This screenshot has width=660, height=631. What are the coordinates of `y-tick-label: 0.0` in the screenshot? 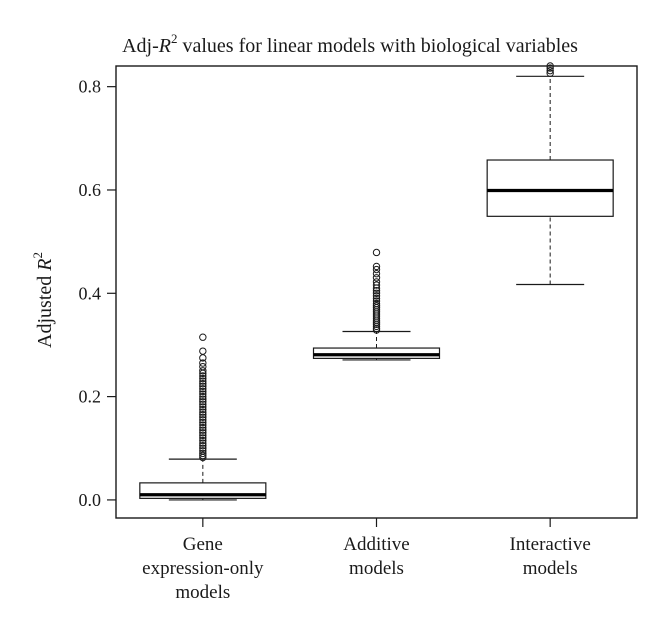 It's located at (90, 500).